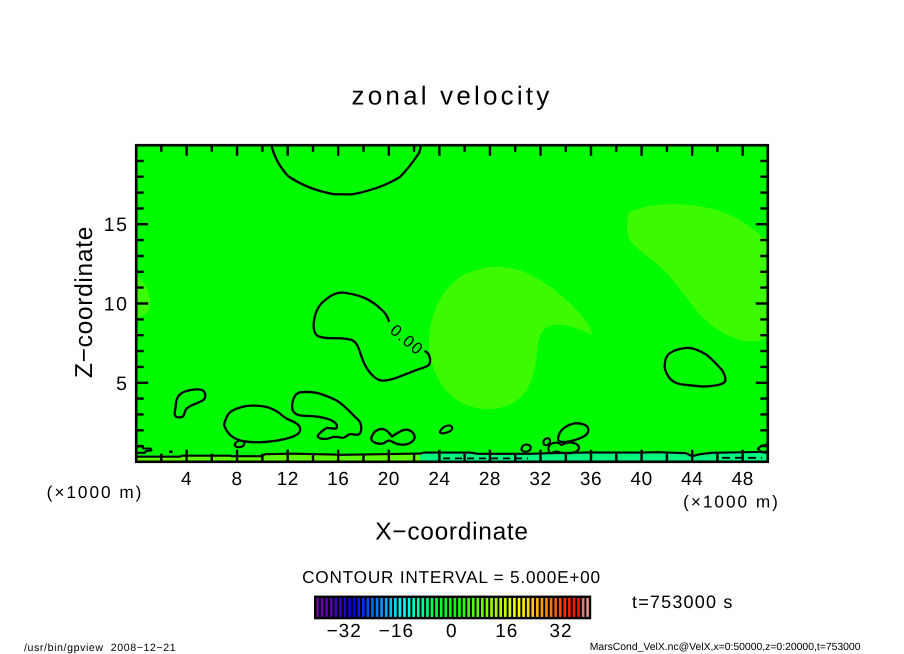 The image size is (904, 654). What do you see at coordinates (451, 577) in the screenshot?
I see `svg-text: CONTOUR INTERVAL = 5.000E+00` at bounding box center [451, 577].